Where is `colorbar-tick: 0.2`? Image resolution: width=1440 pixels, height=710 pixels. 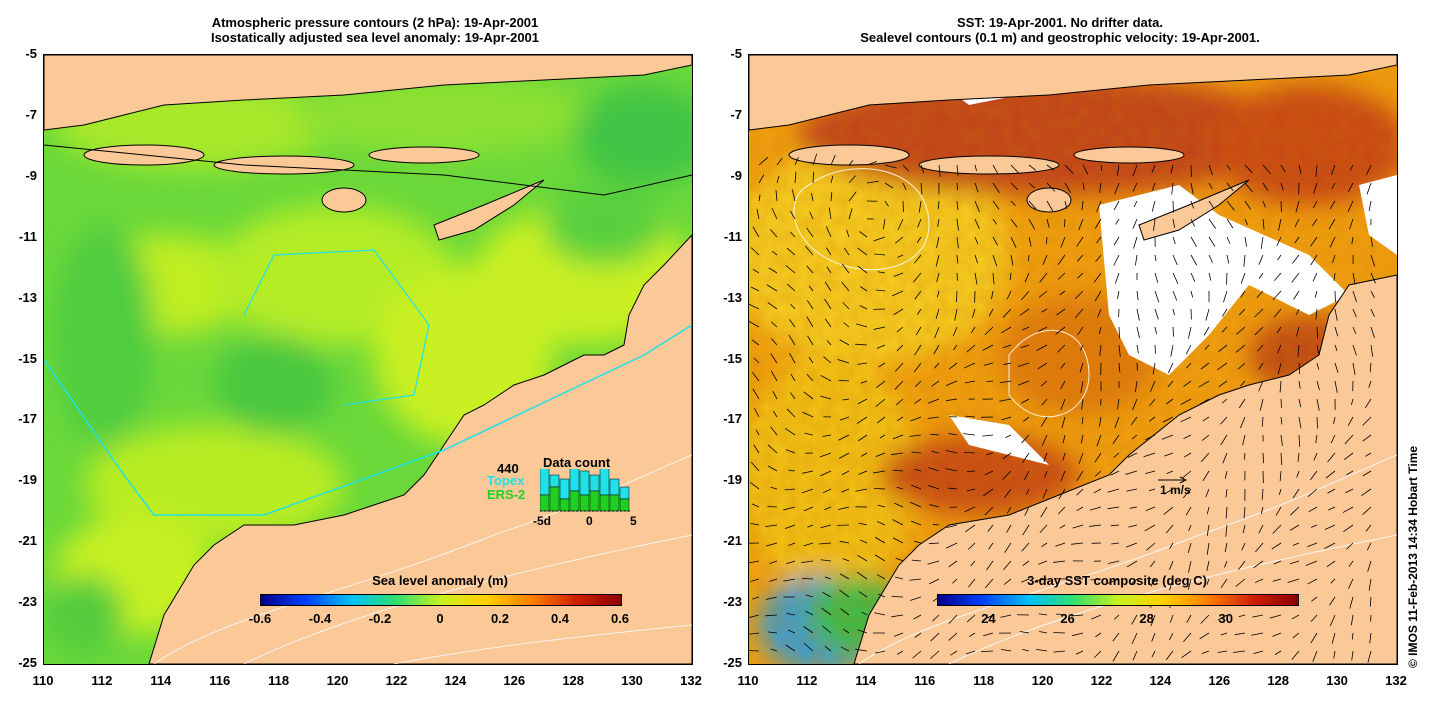
colorbar-tick: 0.2 is located at coordinates (500, 618).